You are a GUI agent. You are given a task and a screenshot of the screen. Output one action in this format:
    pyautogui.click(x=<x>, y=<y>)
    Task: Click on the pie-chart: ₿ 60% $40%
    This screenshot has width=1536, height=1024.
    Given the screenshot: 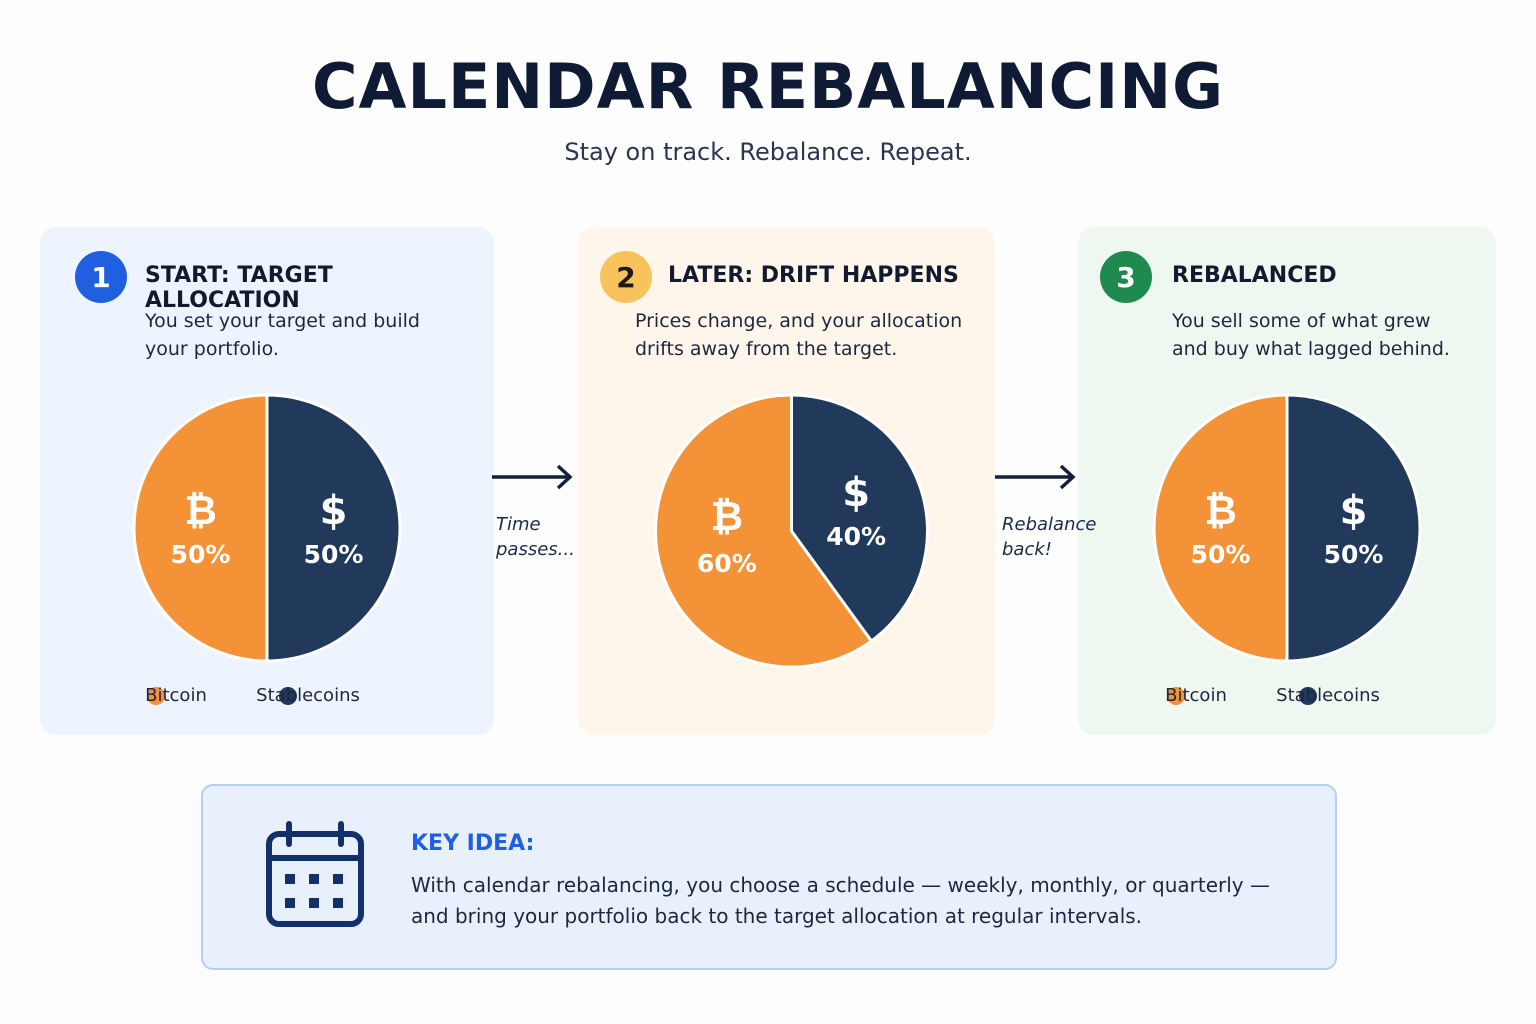 What is the action you would take?
    pyautogui.click(x=791, y=531)
    